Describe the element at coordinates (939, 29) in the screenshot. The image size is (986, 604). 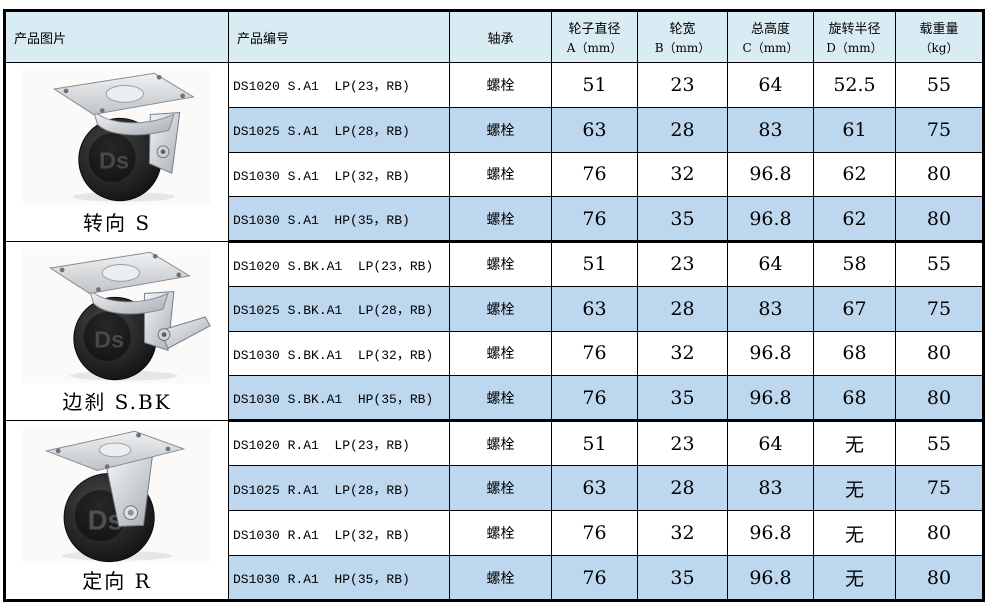
I see `col-header-label: 载重量` at that location.